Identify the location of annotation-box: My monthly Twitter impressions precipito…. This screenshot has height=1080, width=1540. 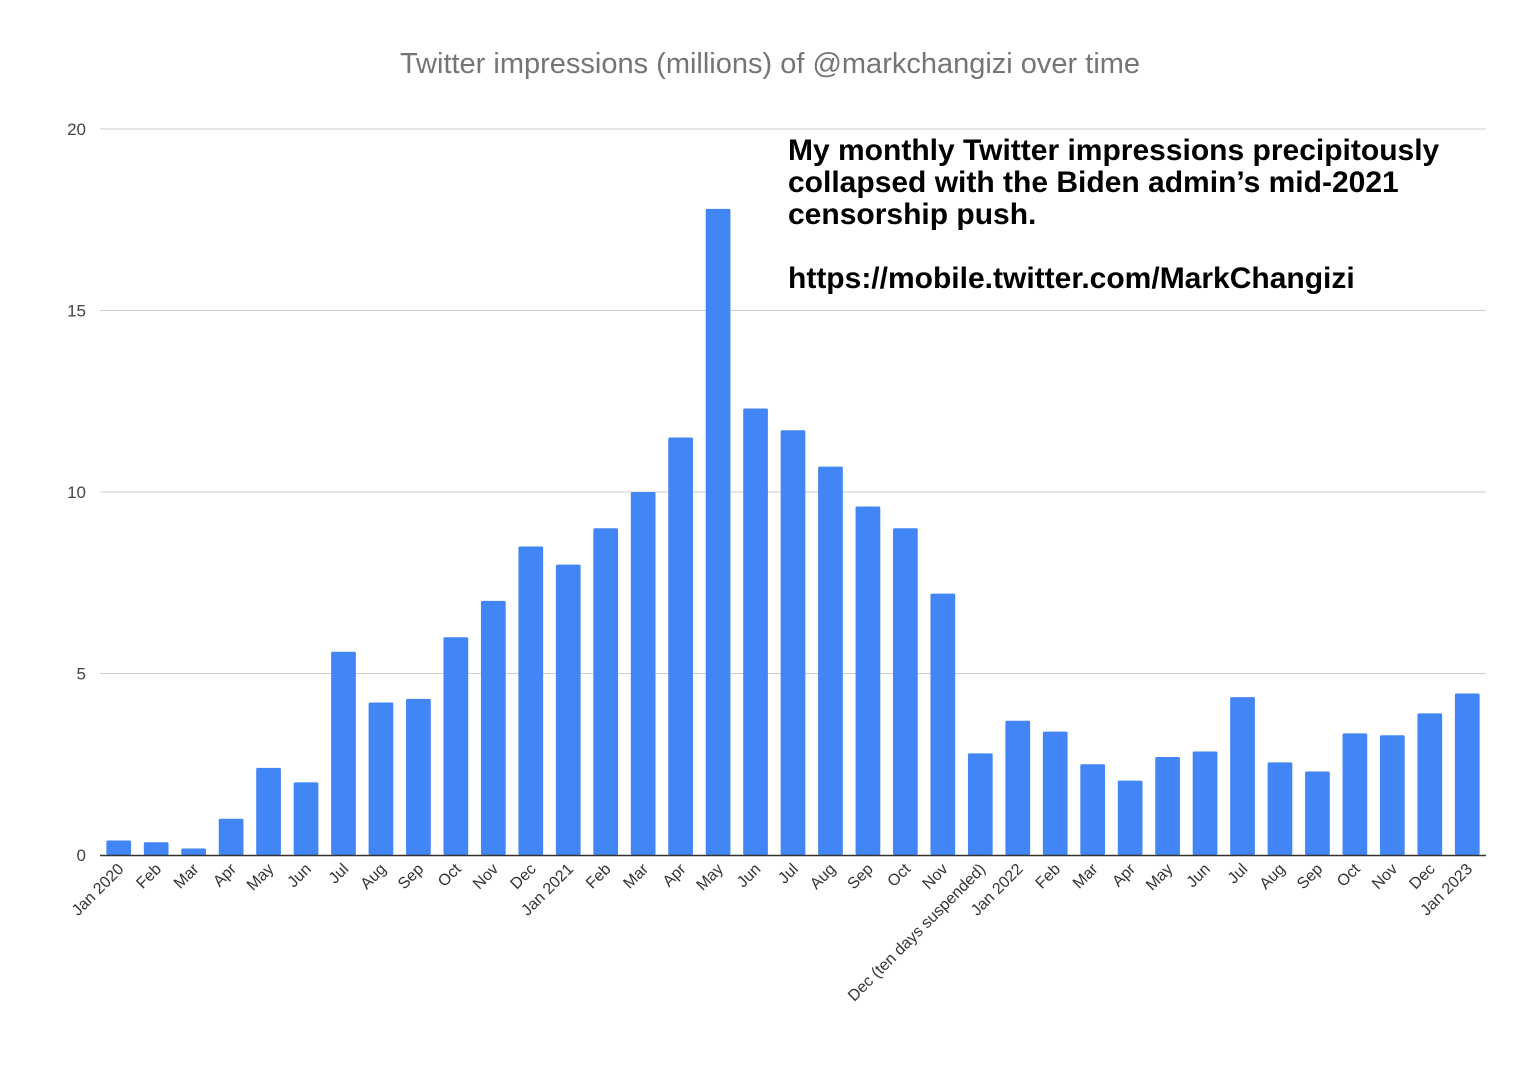
(1163, 215).